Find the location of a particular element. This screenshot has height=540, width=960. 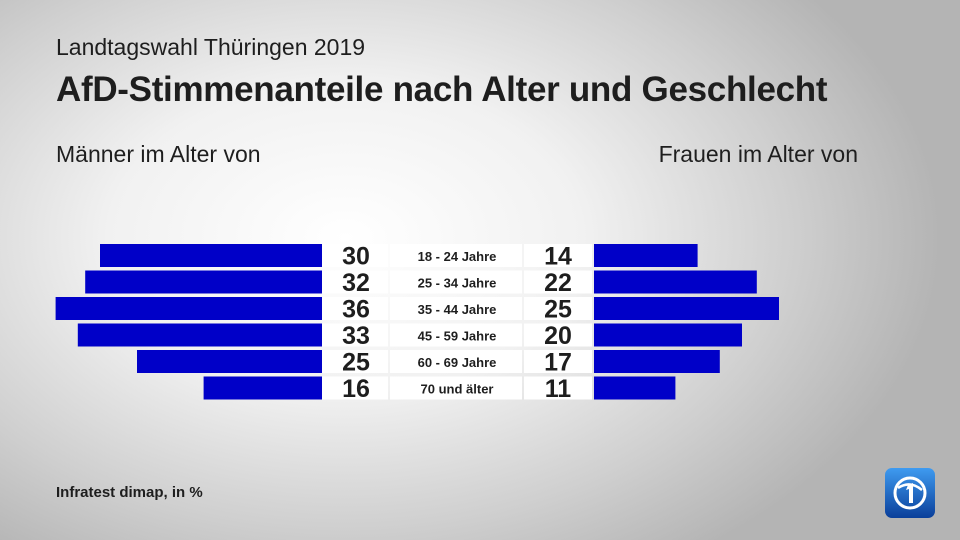

category-label: 25 - 34 Jahre is located at coordinates (457, 283).